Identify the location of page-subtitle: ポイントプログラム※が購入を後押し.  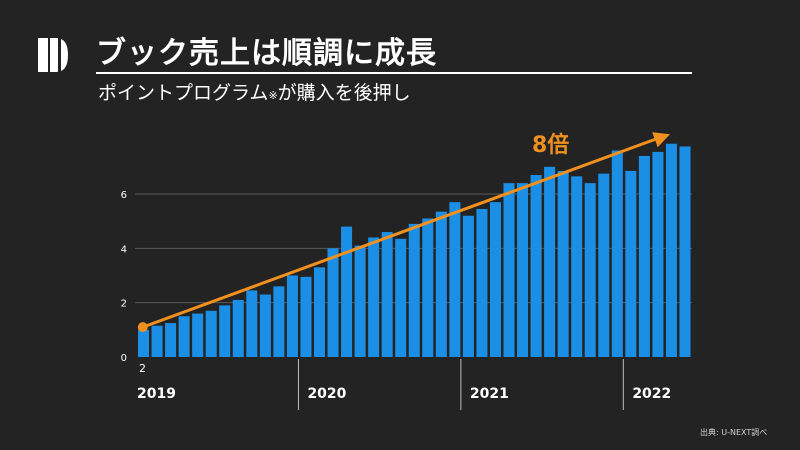
(254, 91).